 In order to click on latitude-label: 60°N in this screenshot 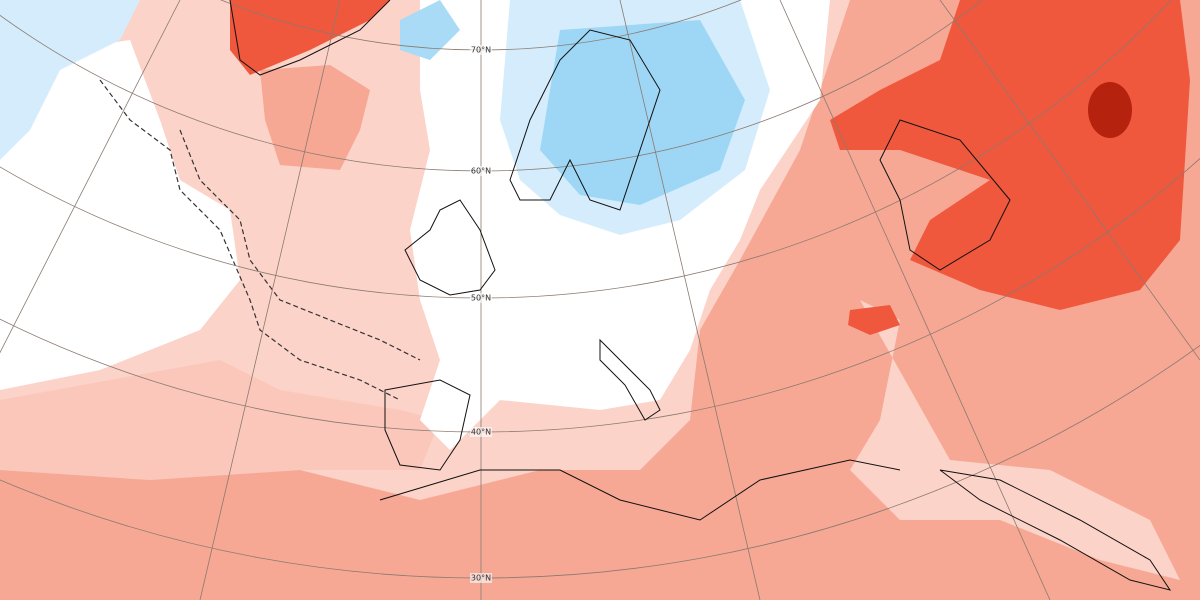, I will do `click(481, 171)`.